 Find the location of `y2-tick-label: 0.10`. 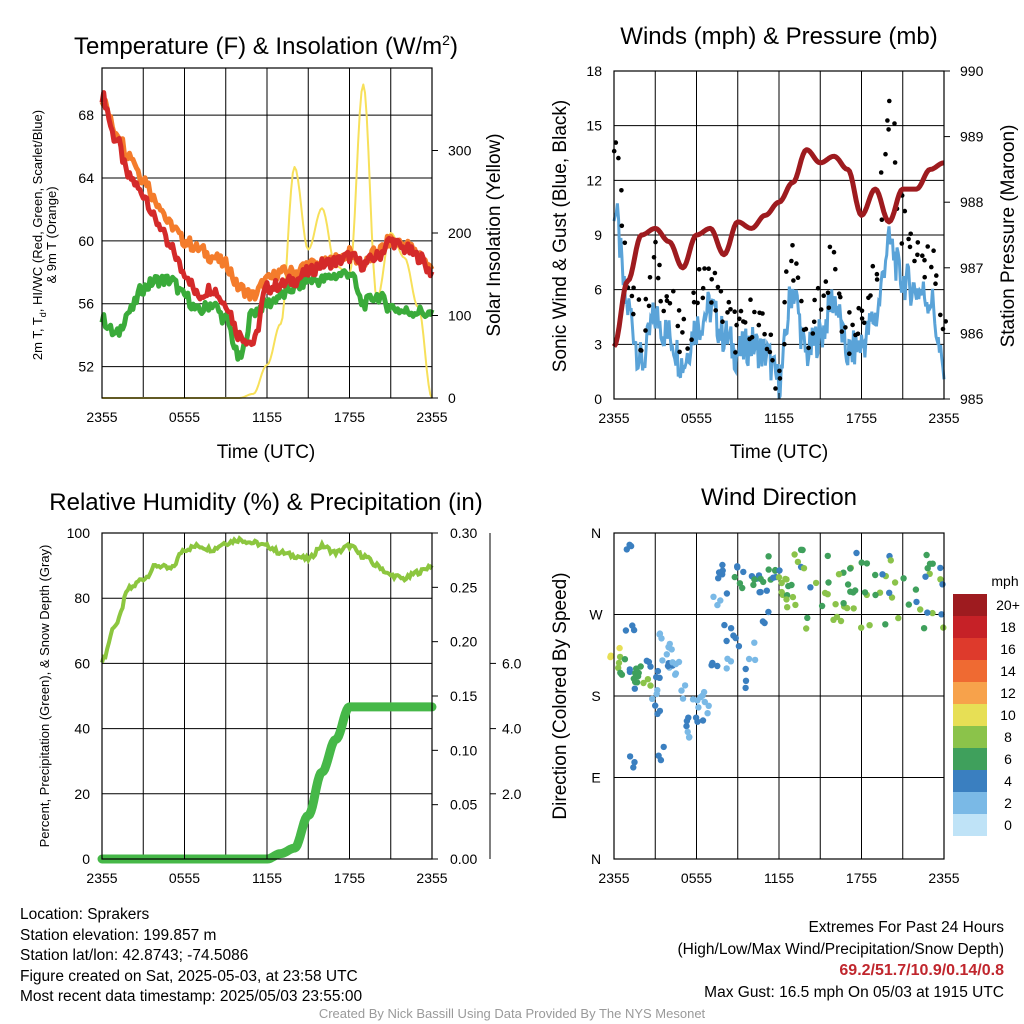

y2-tick-label: 0.10 is located at coordinates (463, 750).